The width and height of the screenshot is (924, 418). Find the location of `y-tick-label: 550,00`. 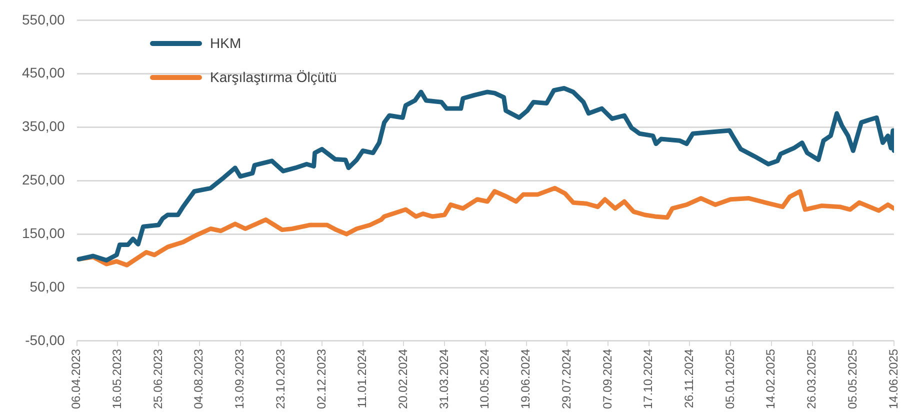

y-tick-label: 550,00 is located at coordinates (44, 19).